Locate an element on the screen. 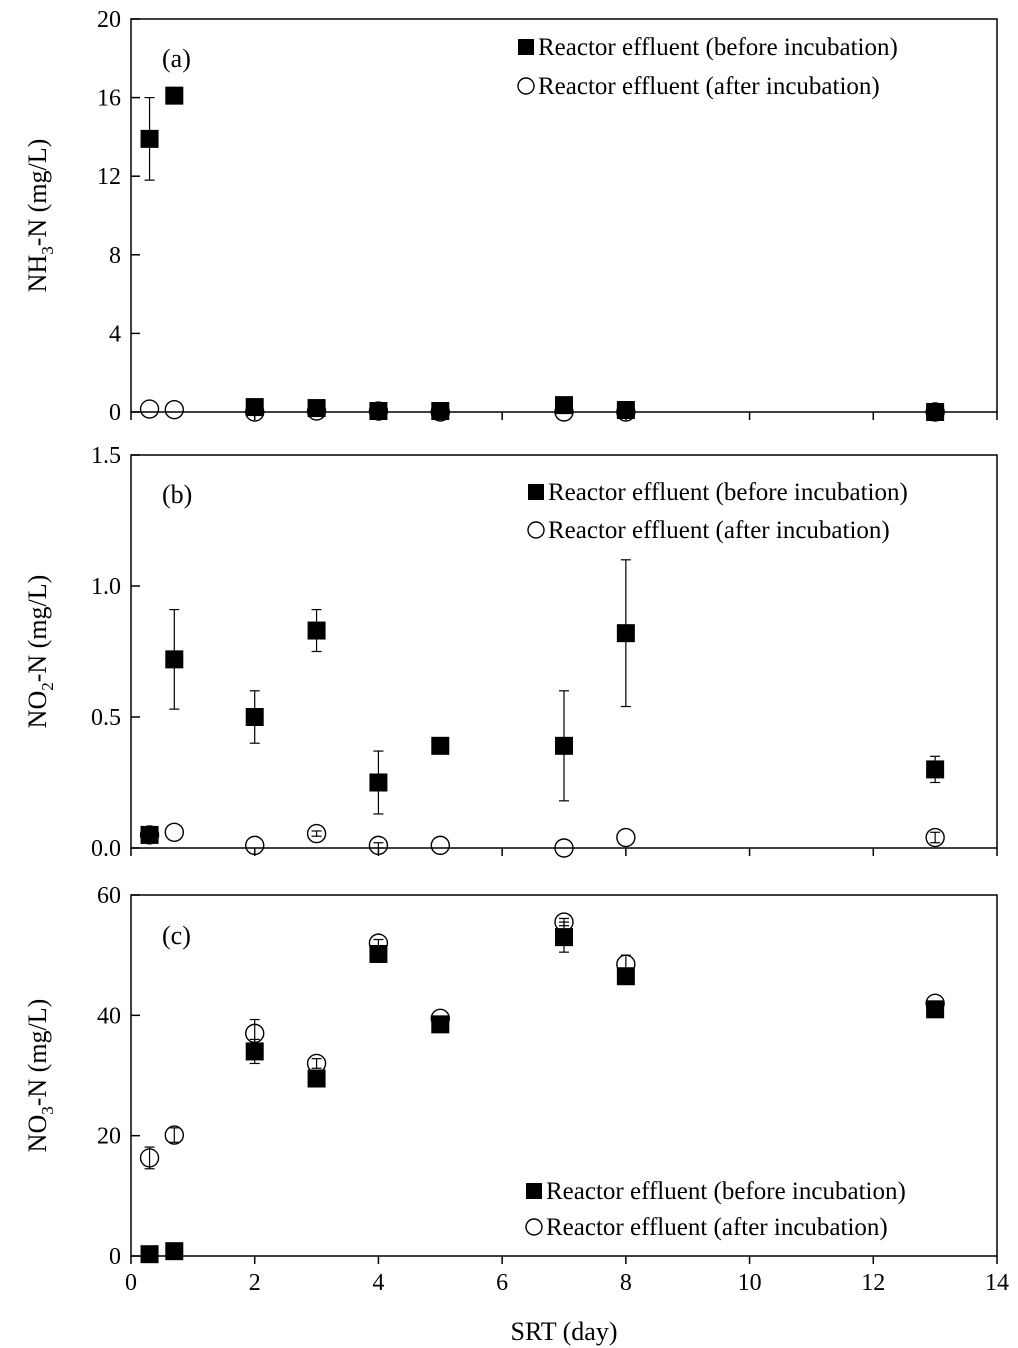 Image resolution: width=1018 pixels, height=1348 pixels. x-tick-label: 0 is located at coordinates (131, 1283).